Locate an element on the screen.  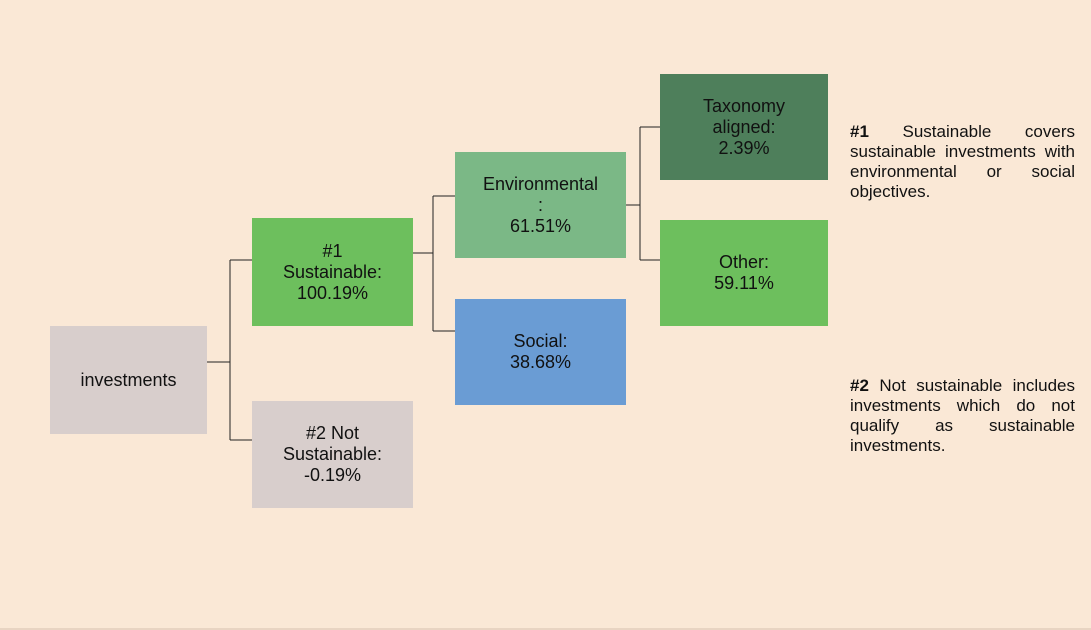
node: Other: 59.11% is located at coordinates (744, 273).